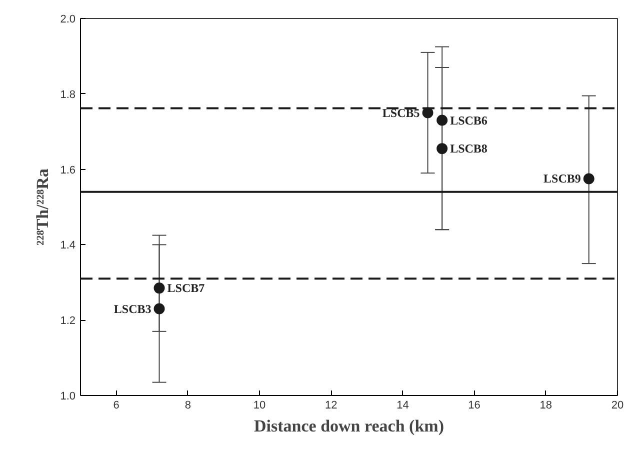  What do you see at coordinates (68, 396) in the screenshot?
I see `y-tick-label: 1.0` at bounding box center [68, 396].